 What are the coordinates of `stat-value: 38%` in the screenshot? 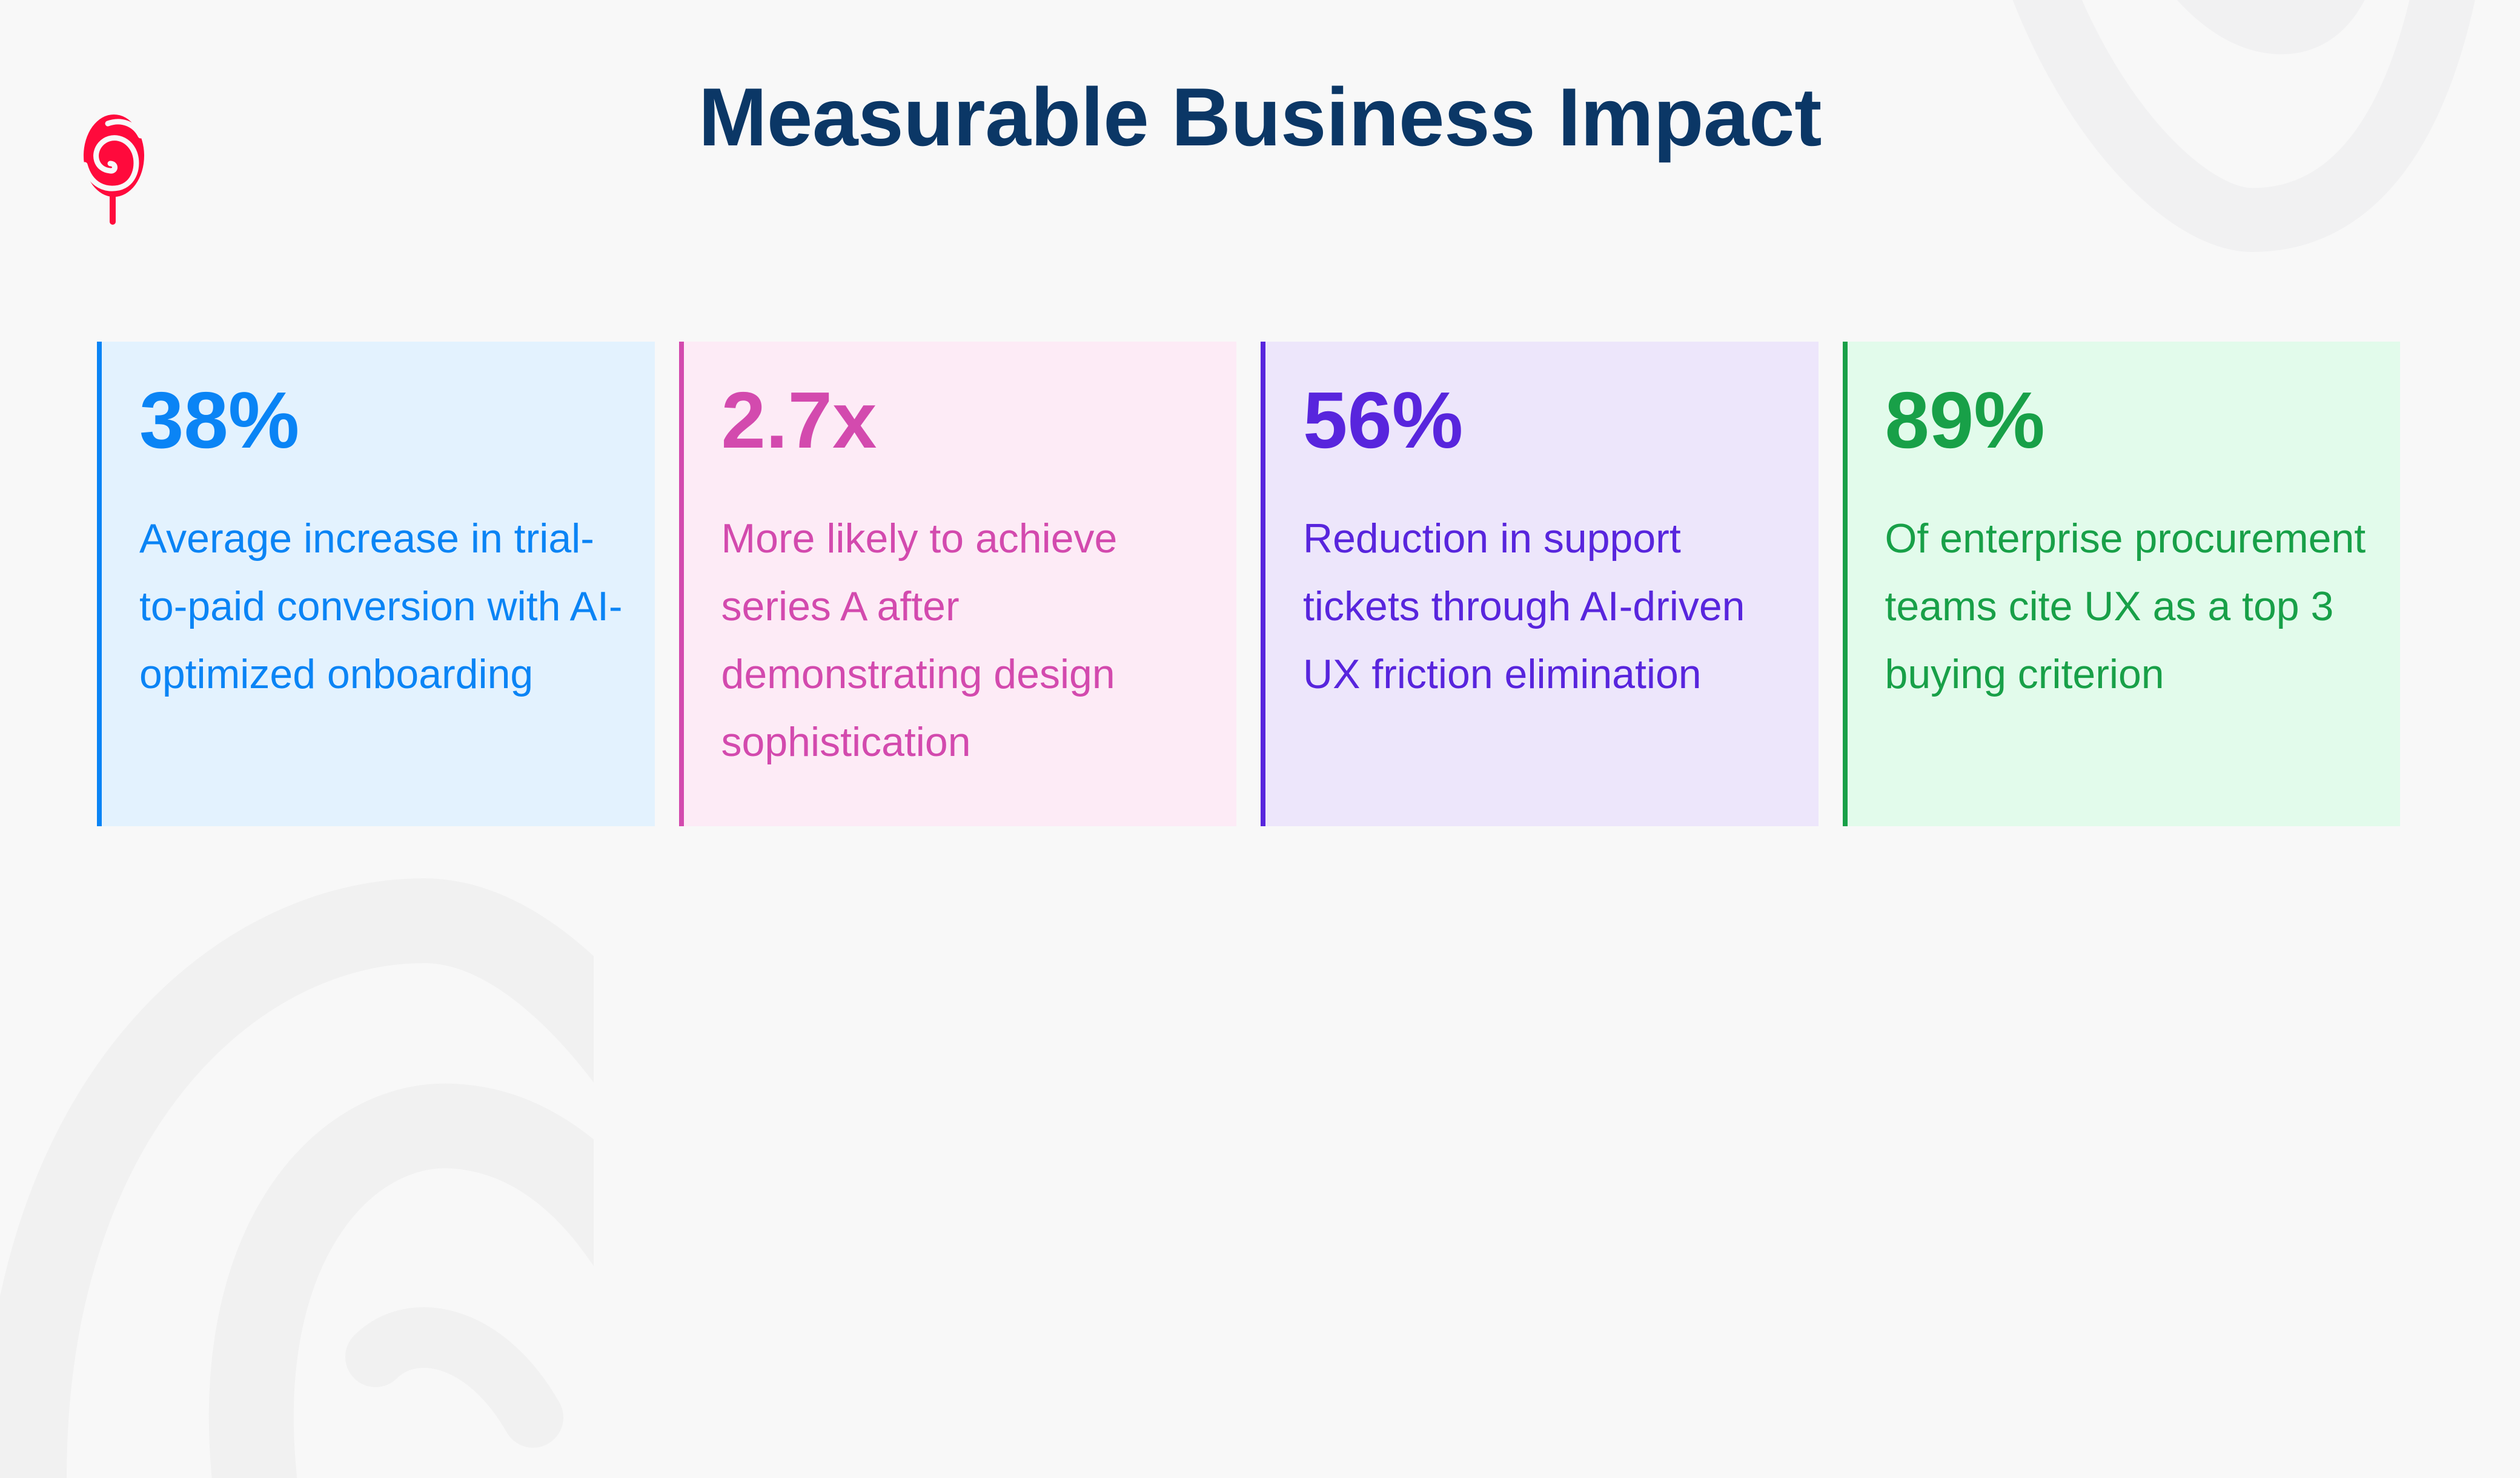 It's located at (219, 420).